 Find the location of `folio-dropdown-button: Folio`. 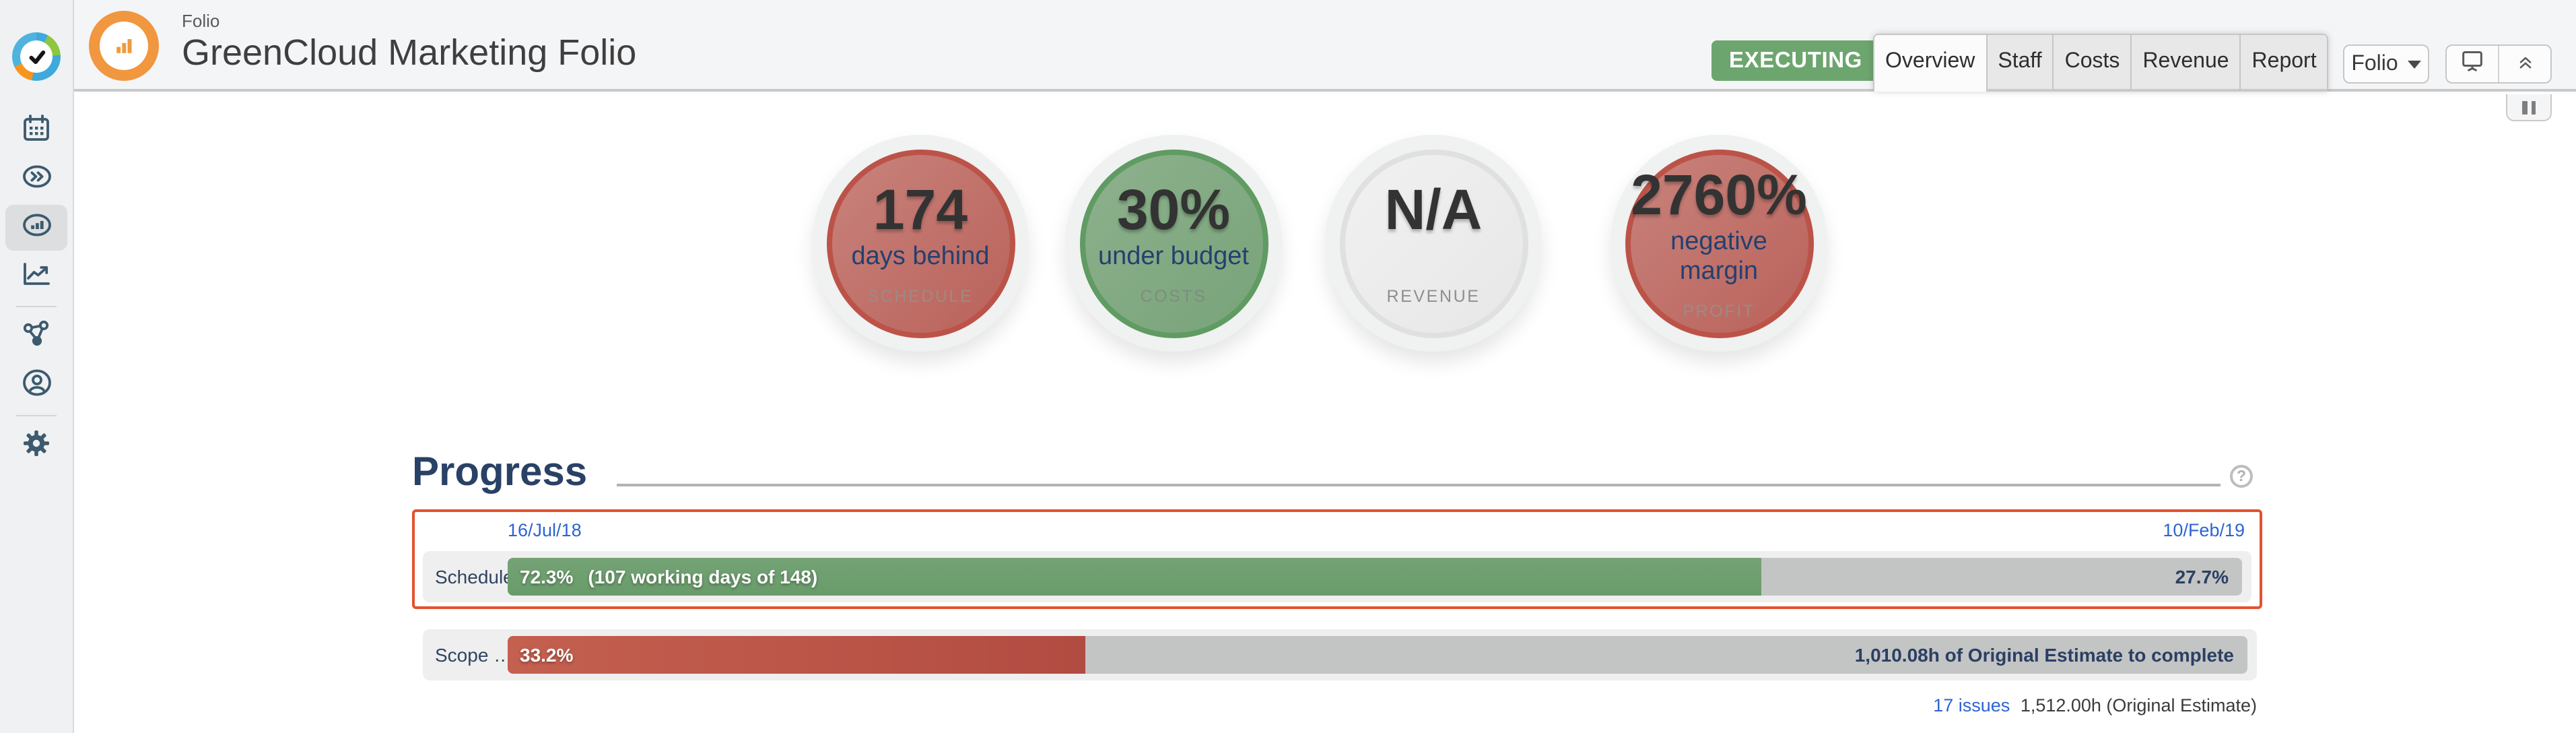

folio-dropdown-button: Folio is located at coordinates (2386, 64).